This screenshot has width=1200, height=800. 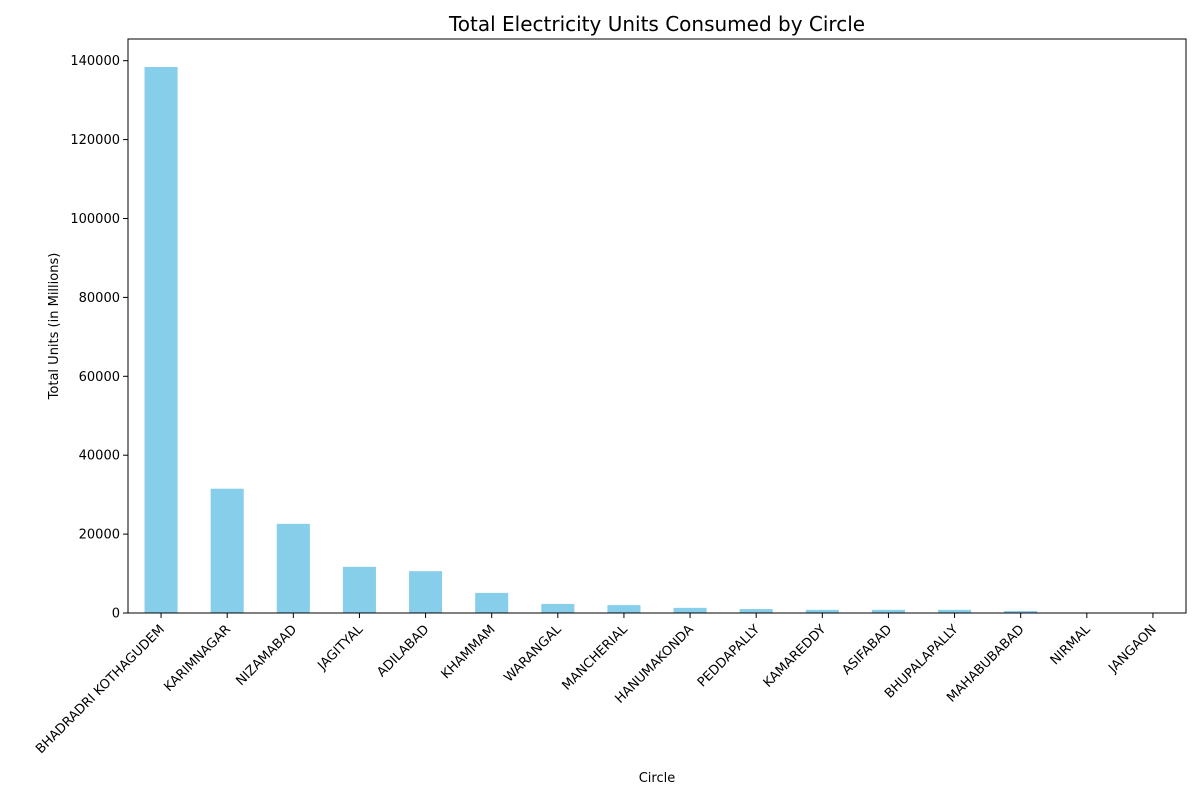 What do you see at coordinates (197, 658) in the screenshot?
I see `x-tick-label: KARIMNAGAR` at bounding box center [197, 658].